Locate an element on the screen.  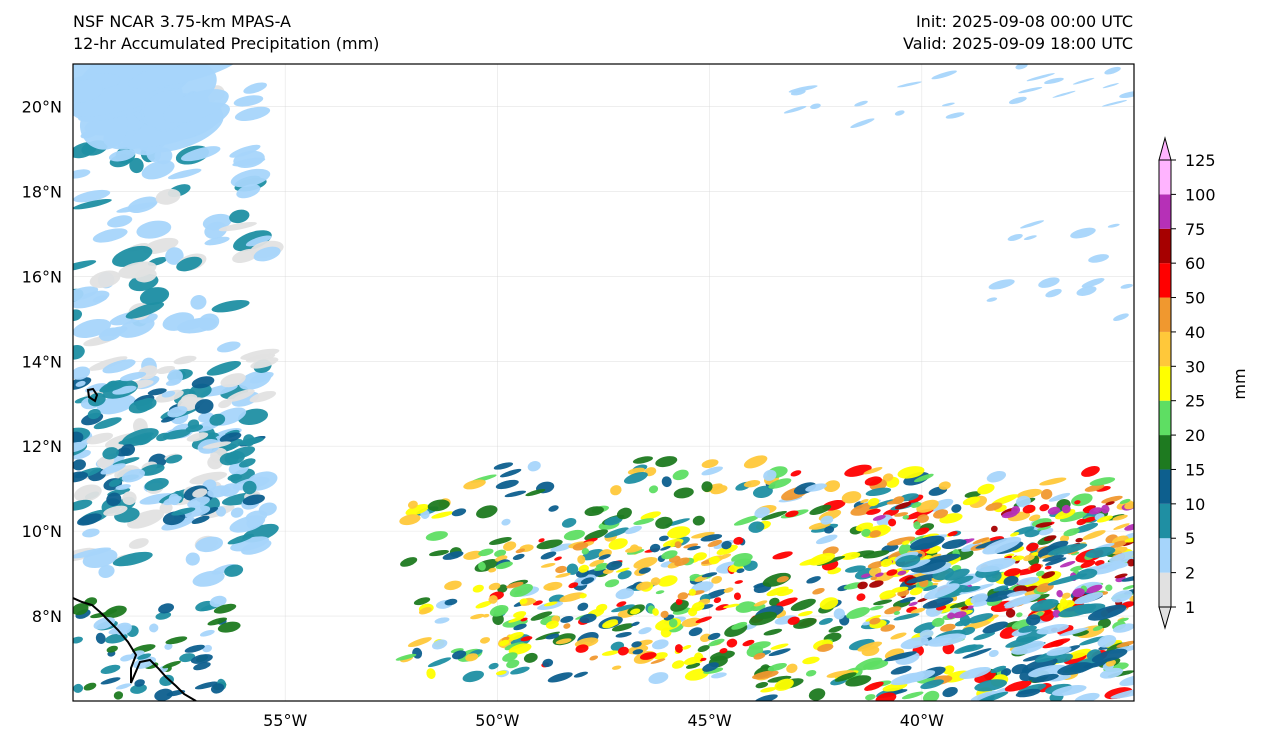
lon-label: 50°W is located at coordinates (497, 720).